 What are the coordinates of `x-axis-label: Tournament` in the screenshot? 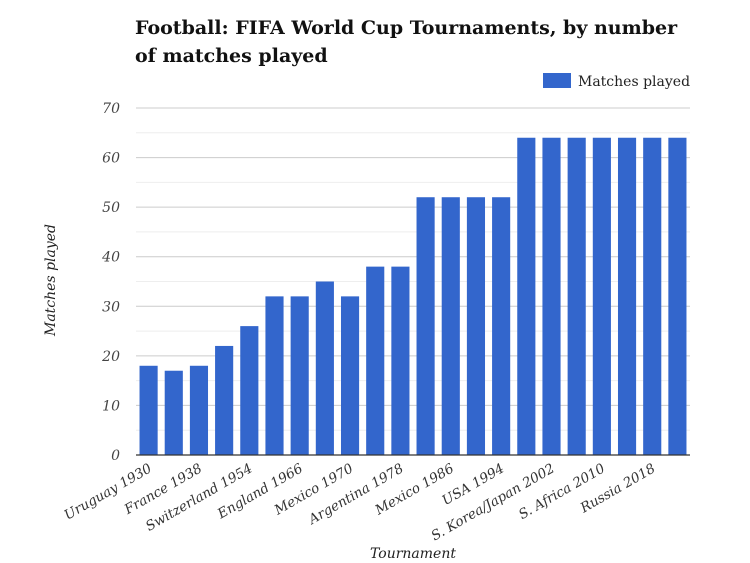 It's located at (413, 554).